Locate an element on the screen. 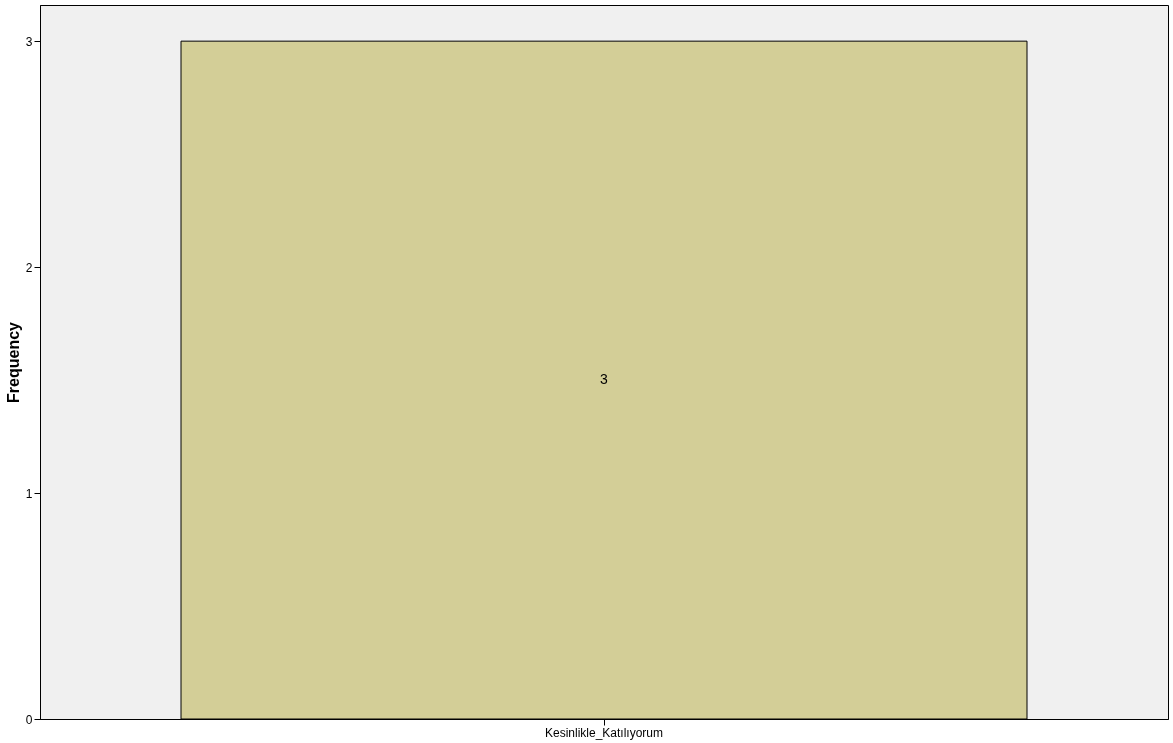  data-label: 3 is located at coordinates (604, 379).